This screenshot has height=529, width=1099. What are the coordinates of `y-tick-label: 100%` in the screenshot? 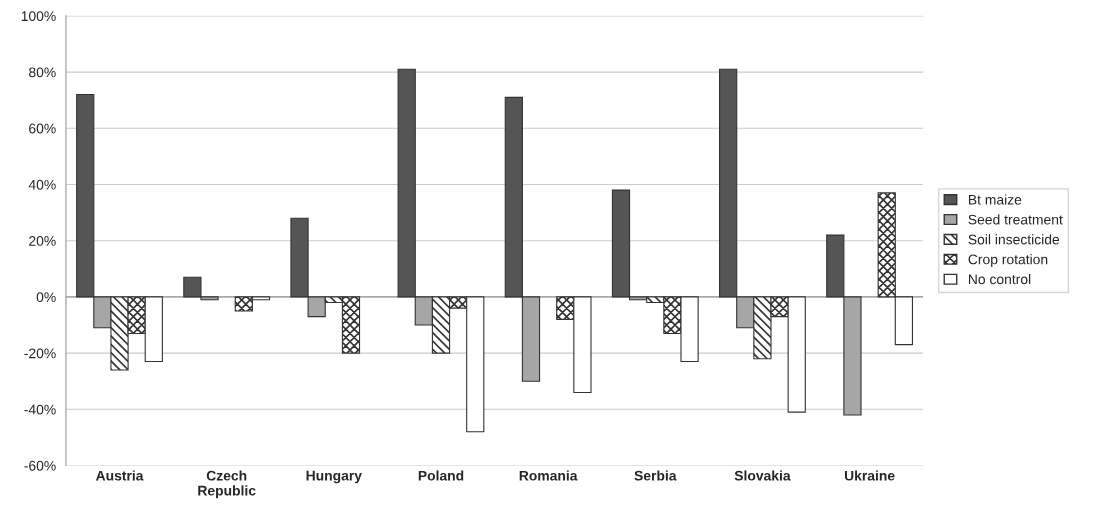 It's located at (38, 16).